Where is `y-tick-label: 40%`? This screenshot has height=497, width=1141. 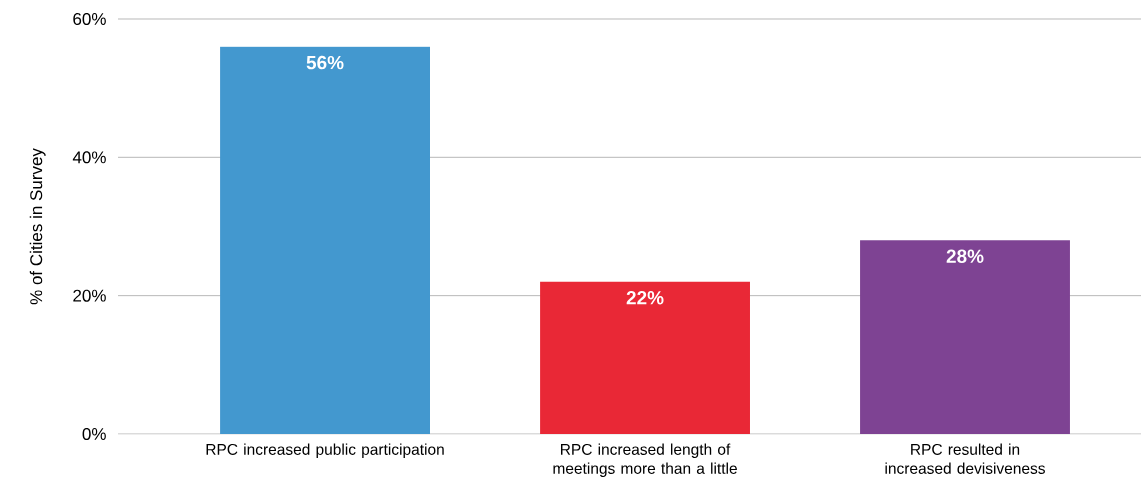 y-tick-label: 40% is located at coordinates (89, 157).